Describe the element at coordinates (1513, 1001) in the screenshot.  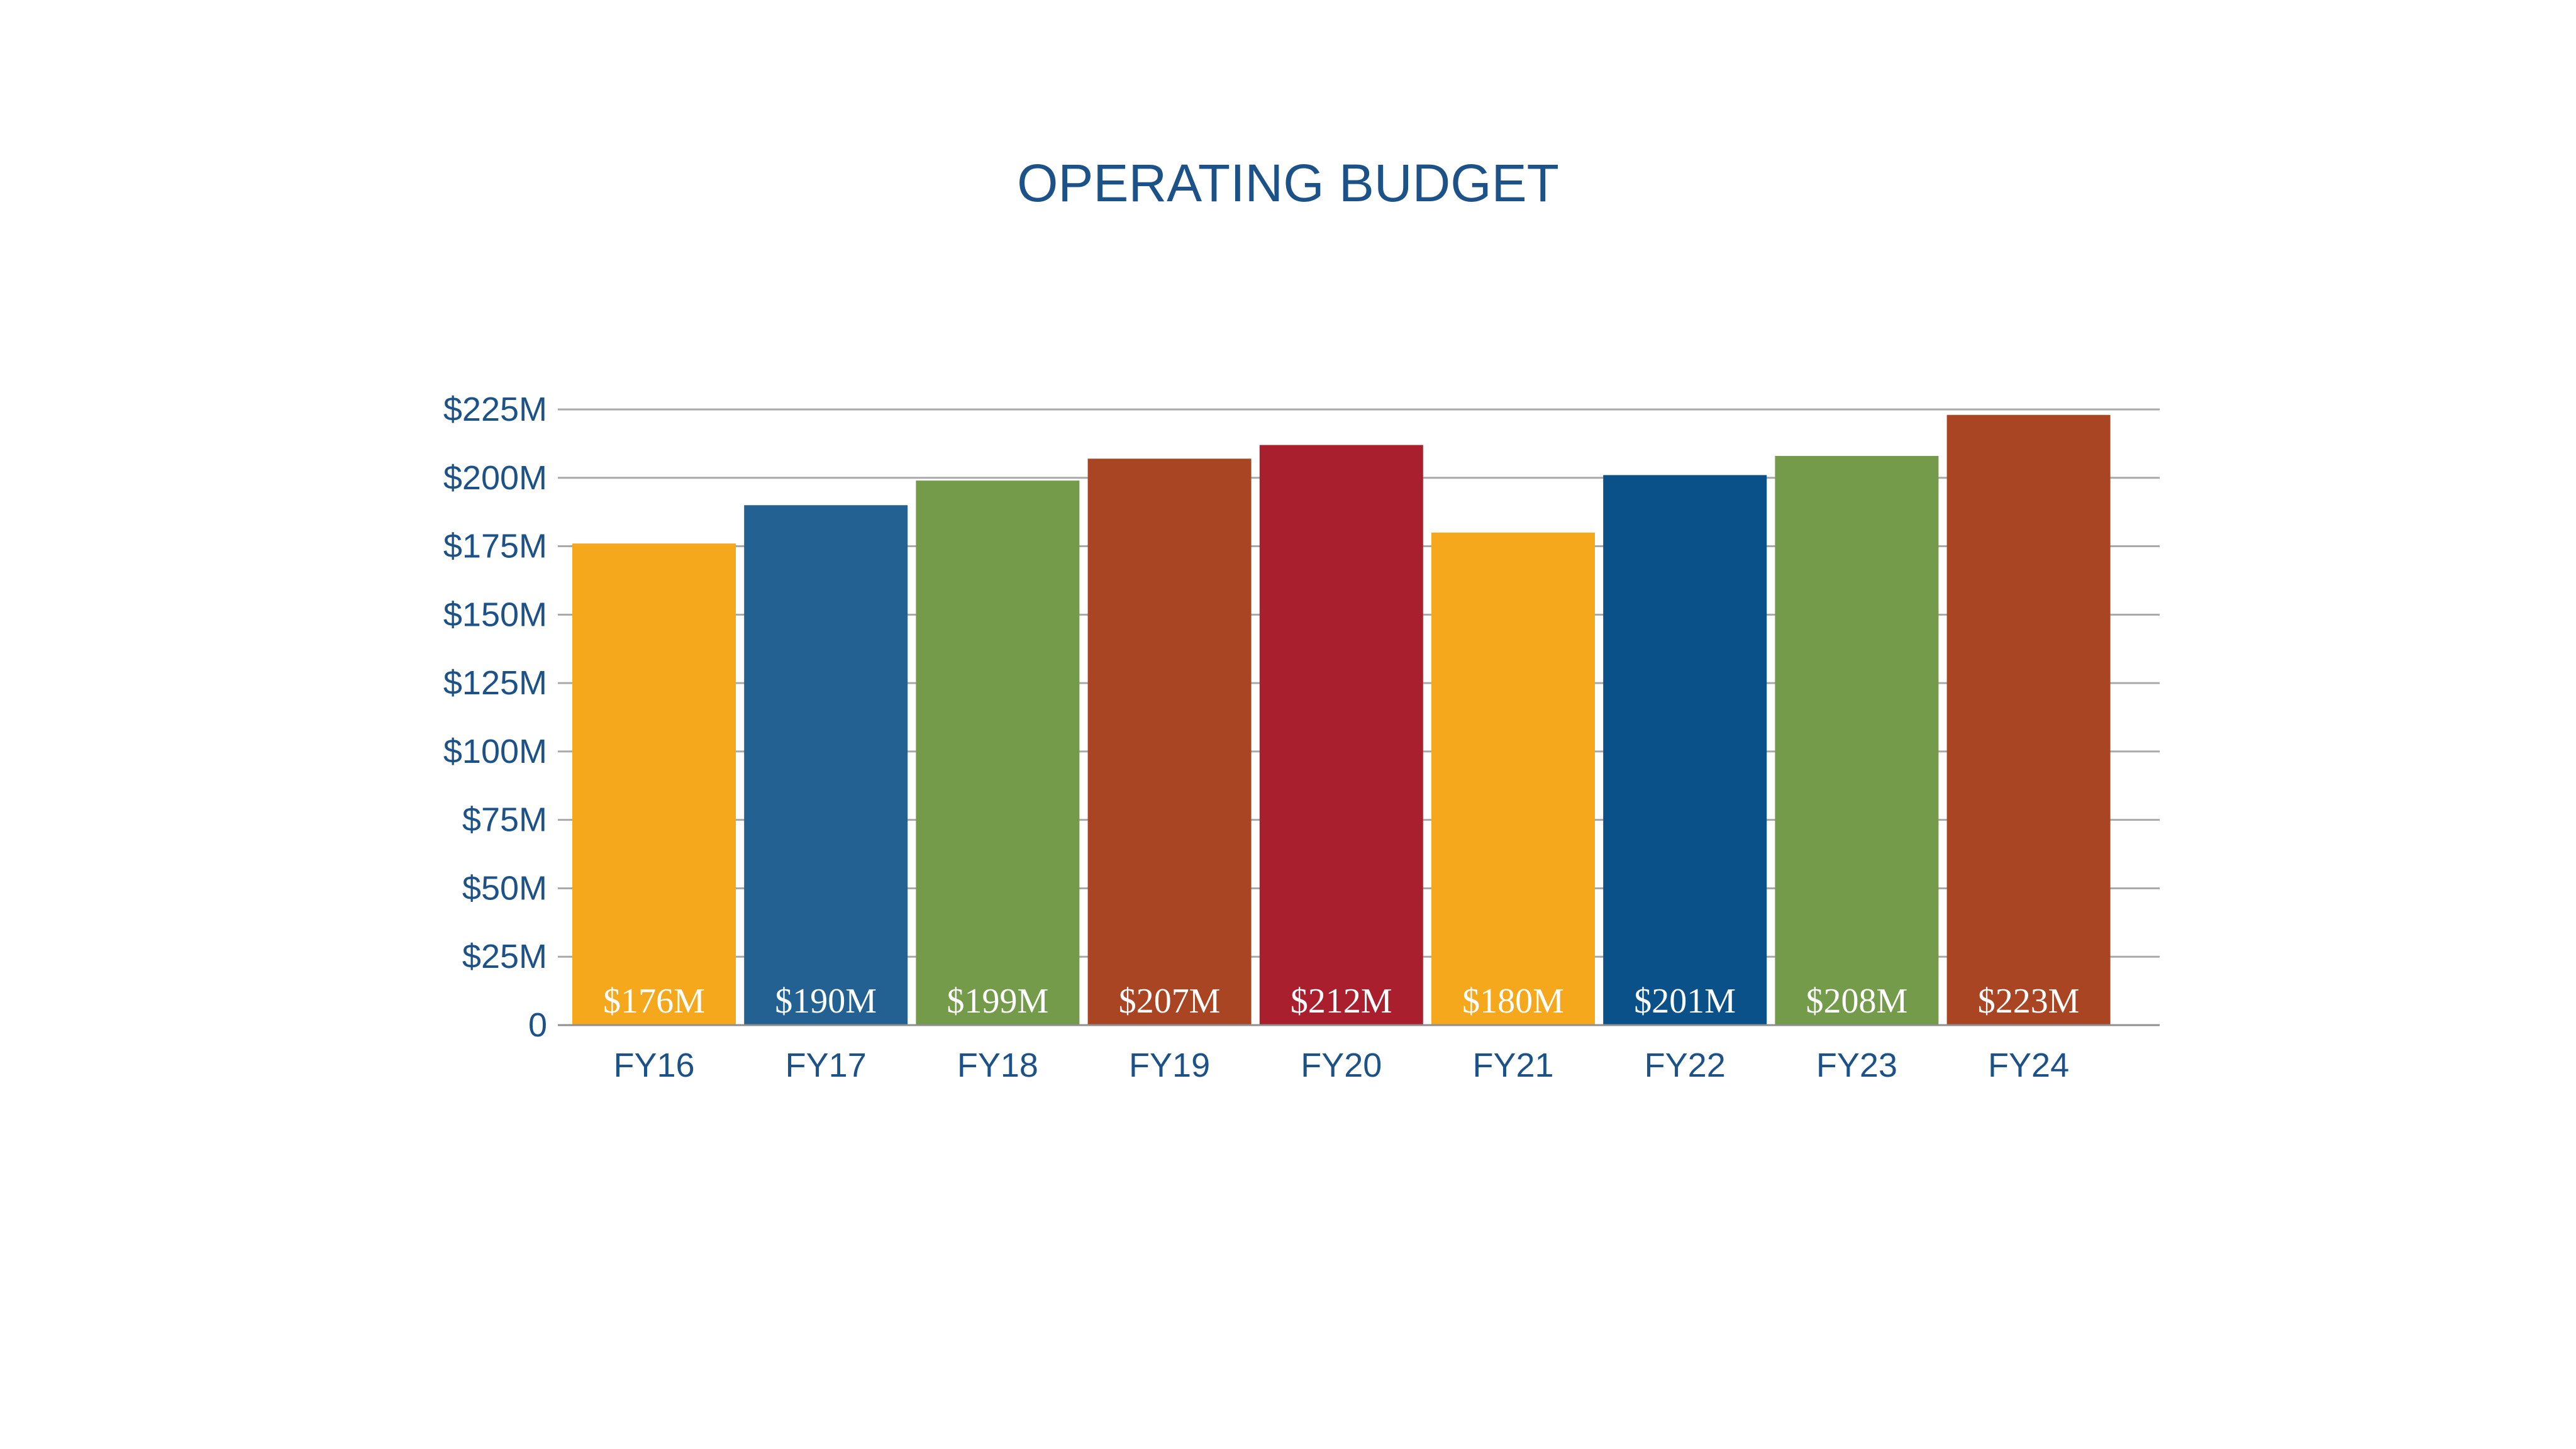
I see `bar-value-label: $180M` at that location.